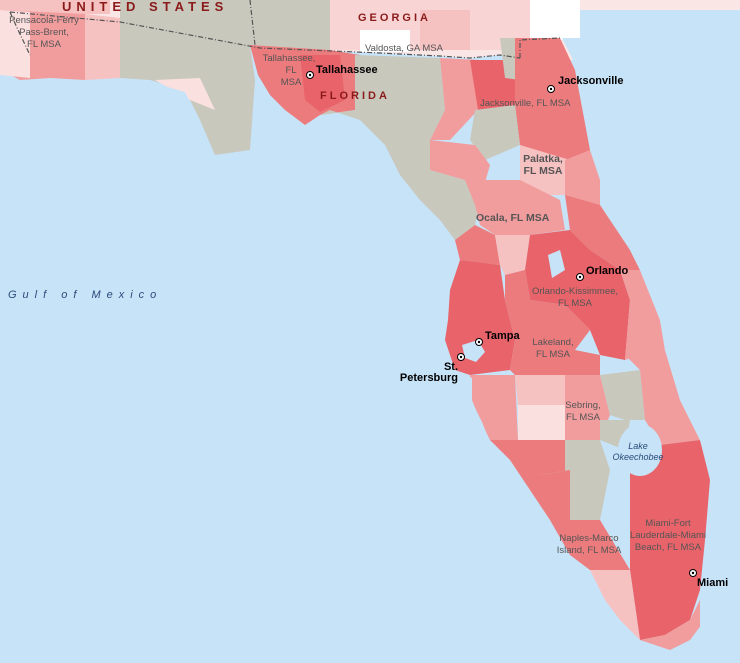 The width and height of the screenshot is (740, 663). Describe the element at coordinates (85, 295) in the screenshot. I see `water-label-gulf: Gulf of Mexico` at that location.